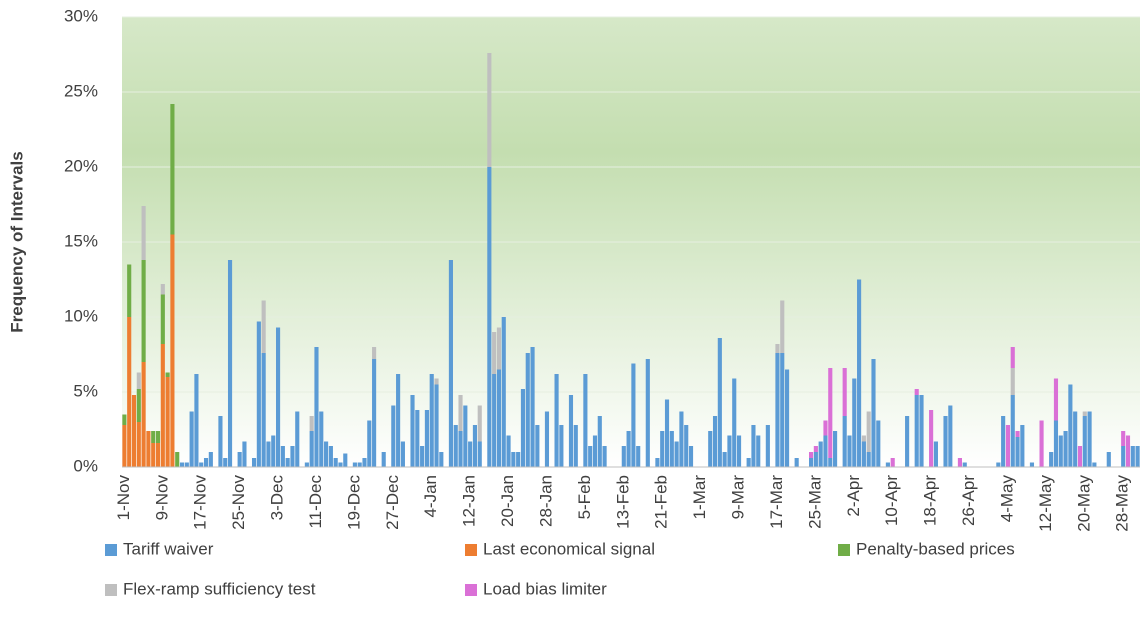  Describe the element at coordinates (545, 588) in the screenshot. I see `legend-label: Load bias limiter` at that location.